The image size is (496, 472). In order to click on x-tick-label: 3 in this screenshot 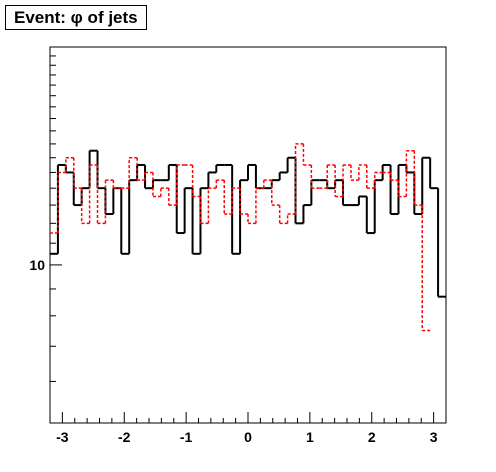, I will do `click(434, 437)`.